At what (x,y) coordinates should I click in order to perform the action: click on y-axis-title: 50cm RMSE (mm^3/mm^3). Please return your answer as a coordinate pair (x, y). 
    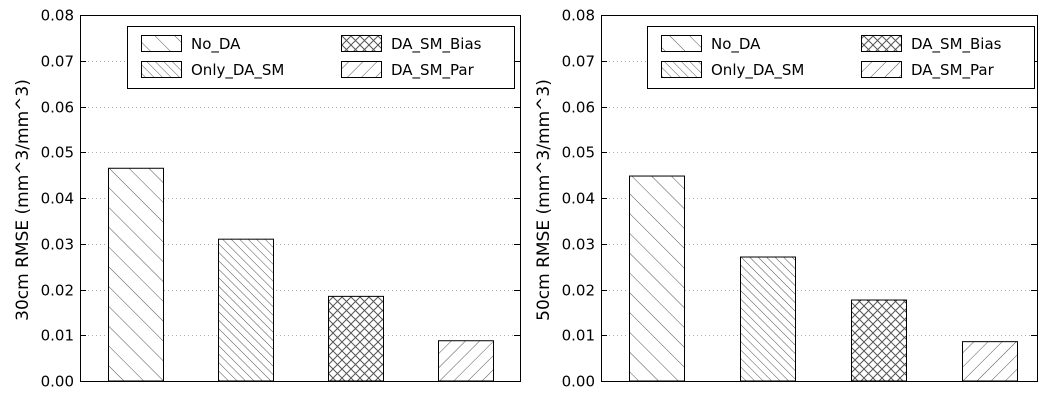
    Looking at the image, I should click on (544, 200).